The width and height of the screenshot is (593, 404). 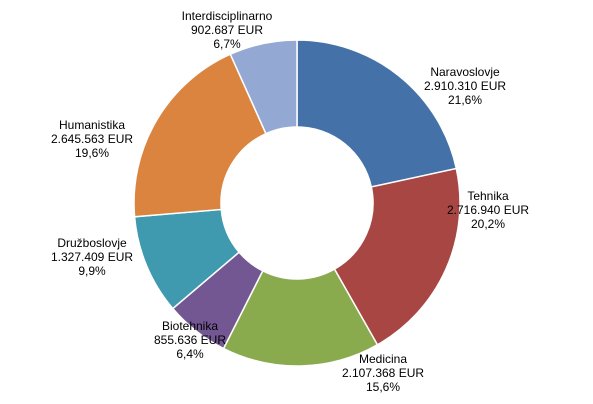 What do you see at coordinates (227, 30) in the screenshot?
I see `slice-label-interdisciplinarno: Interdisciplinarno 902.687 EUR 6,7%` at bounding box center [227, 30].